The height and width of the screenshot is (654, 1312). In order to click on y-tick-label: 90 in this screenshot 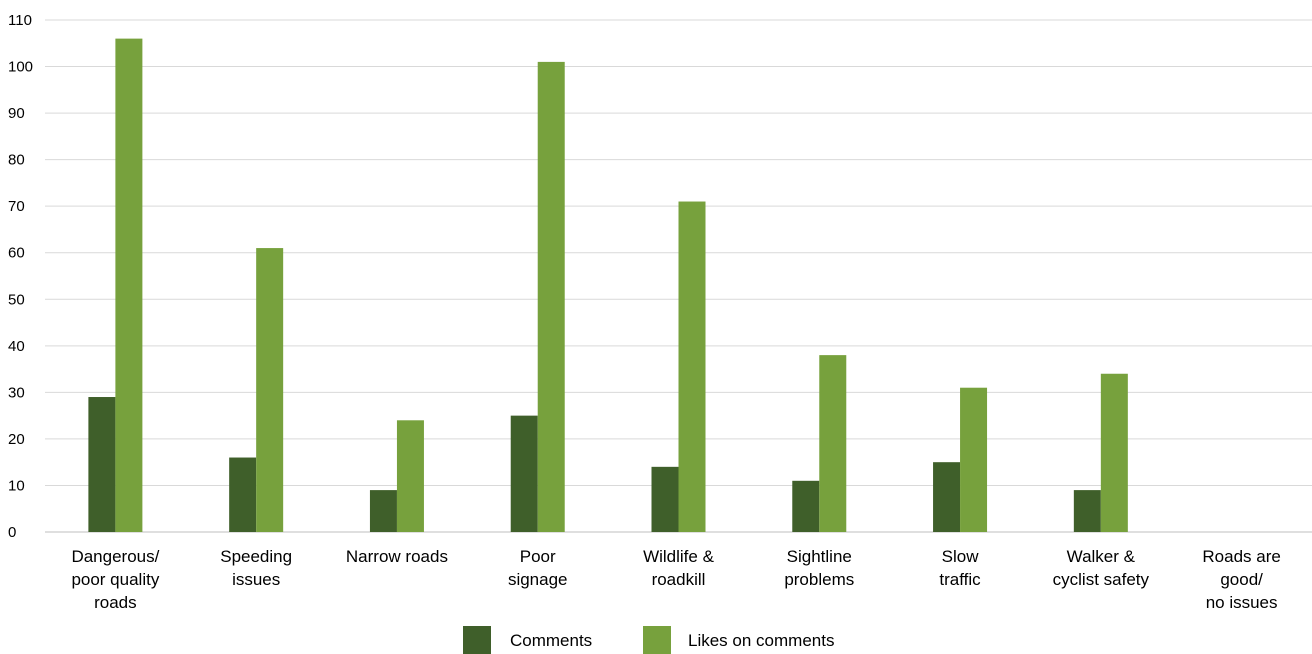, I will do `click(16, 113)`.